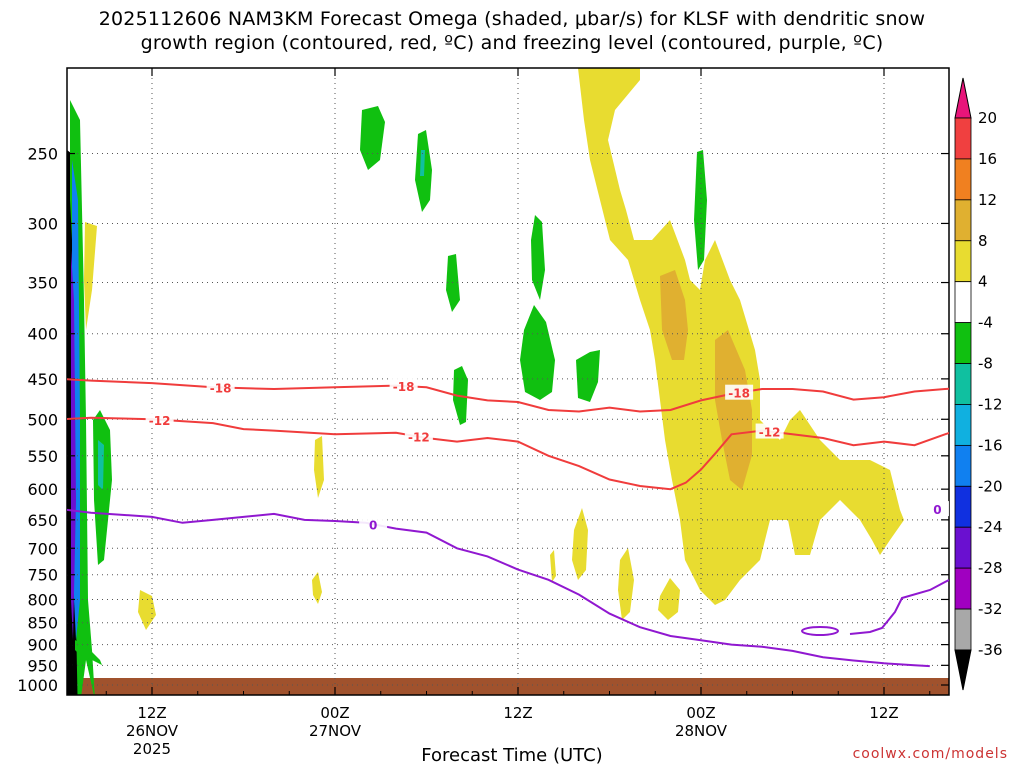  Describe the element at coordinates (42, 489) in the screenshot. I see `y-tick-label: 600` at that location.